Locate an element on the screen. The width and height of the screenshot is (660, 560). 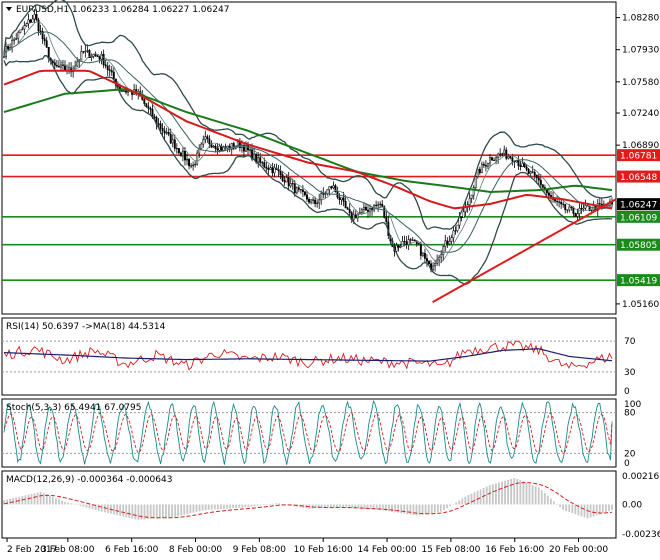
stoch-main-line is located at coordinates (308, 432).